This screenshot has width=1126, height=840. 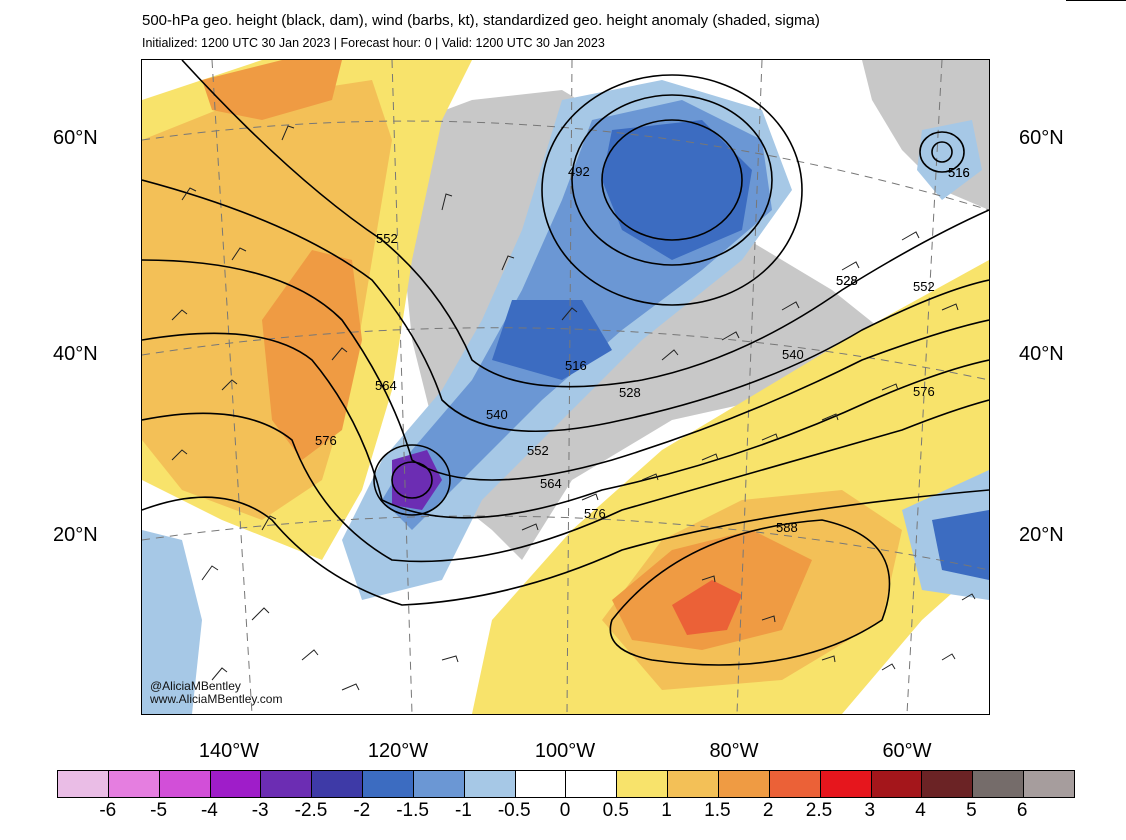 I want to click on colorbar, so click(x=566, y=784).